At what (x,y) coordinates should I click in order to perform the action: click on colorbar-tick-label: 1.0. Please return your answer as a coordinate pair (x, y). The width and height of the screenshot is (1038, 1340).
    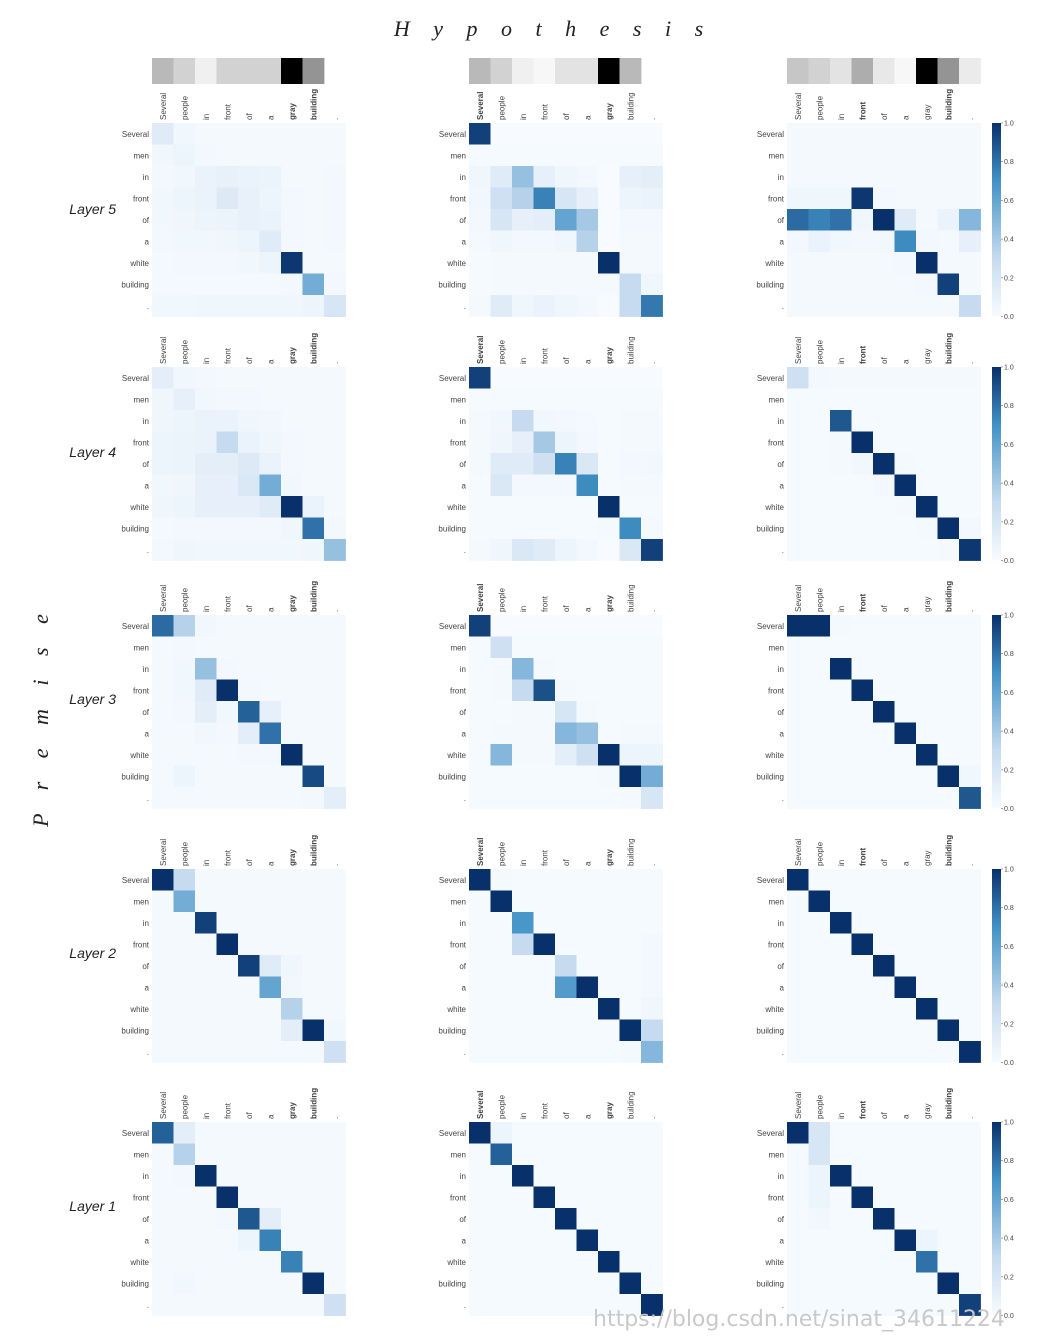
    Looking at the image, I should click on (1009, 368).